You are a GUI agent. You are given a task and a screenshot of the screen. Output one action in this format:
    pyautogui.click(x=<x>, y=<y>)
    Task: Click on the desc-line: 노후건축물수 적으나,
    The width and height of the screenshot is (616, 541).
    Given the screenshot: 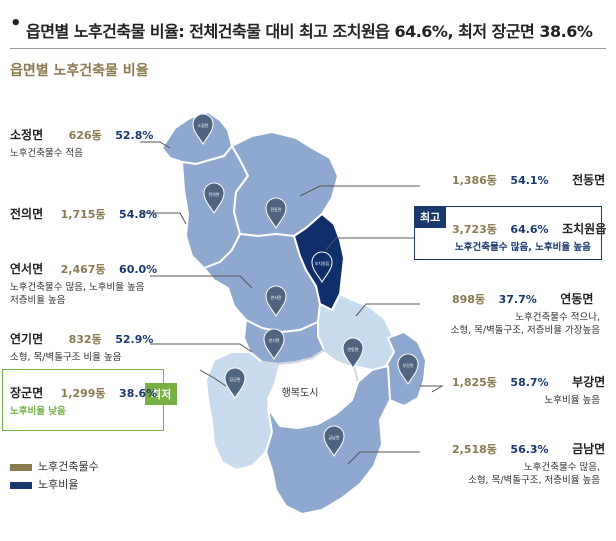 What is the action you would take?
    pyautogui.click(x=557, y=317)
    